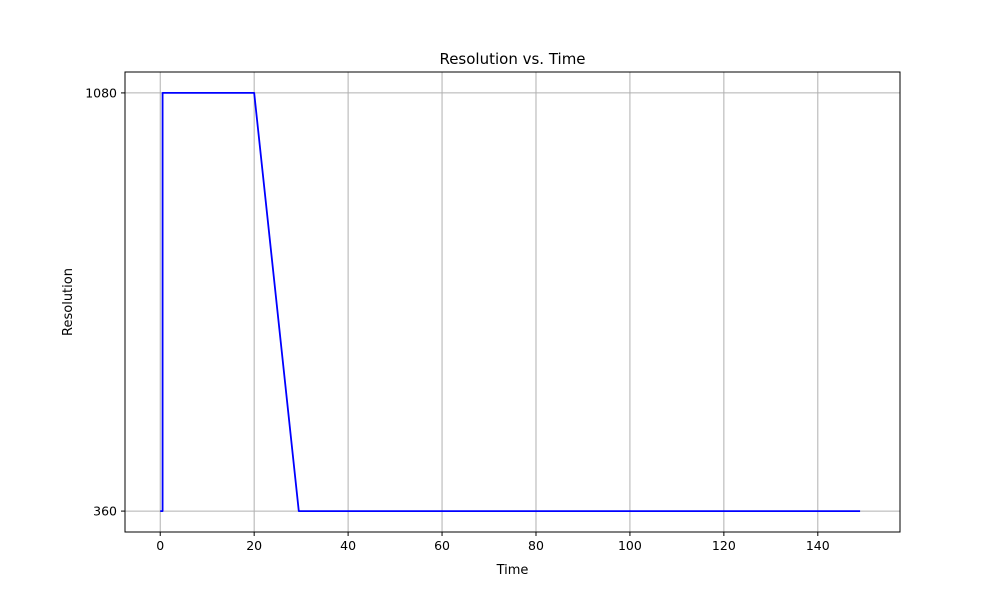 This screenshot has height=600, width=1000. Describe the element at coordinates (160, 545) in the screenshot. I see `x-tick-label: 0` at that location.